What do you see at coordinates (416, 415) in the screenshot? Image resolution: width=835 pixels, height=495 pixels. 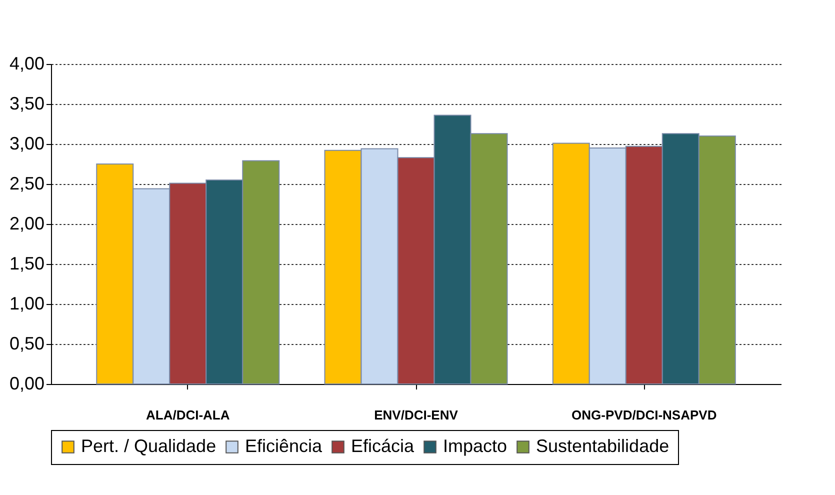 I see `x-tick-label: ENV/DCI-ENV` at bounding box center [416, 415].